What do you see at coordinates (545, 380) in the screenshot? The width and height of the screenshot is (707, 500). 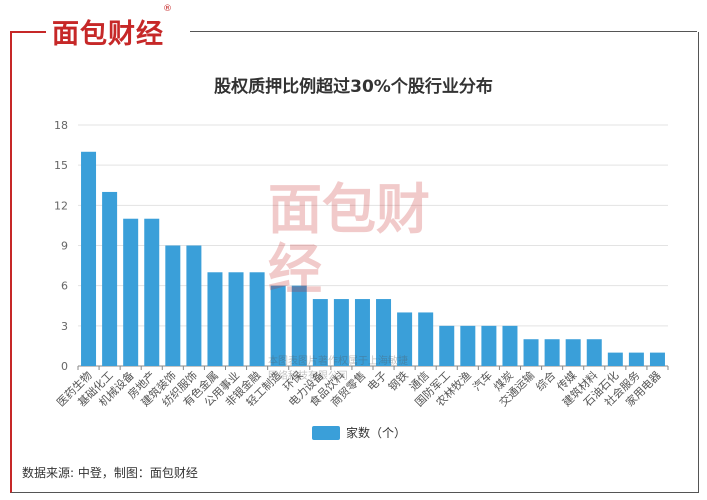 I see `x-tick-label: 综合` at bounding box center [545, 380].